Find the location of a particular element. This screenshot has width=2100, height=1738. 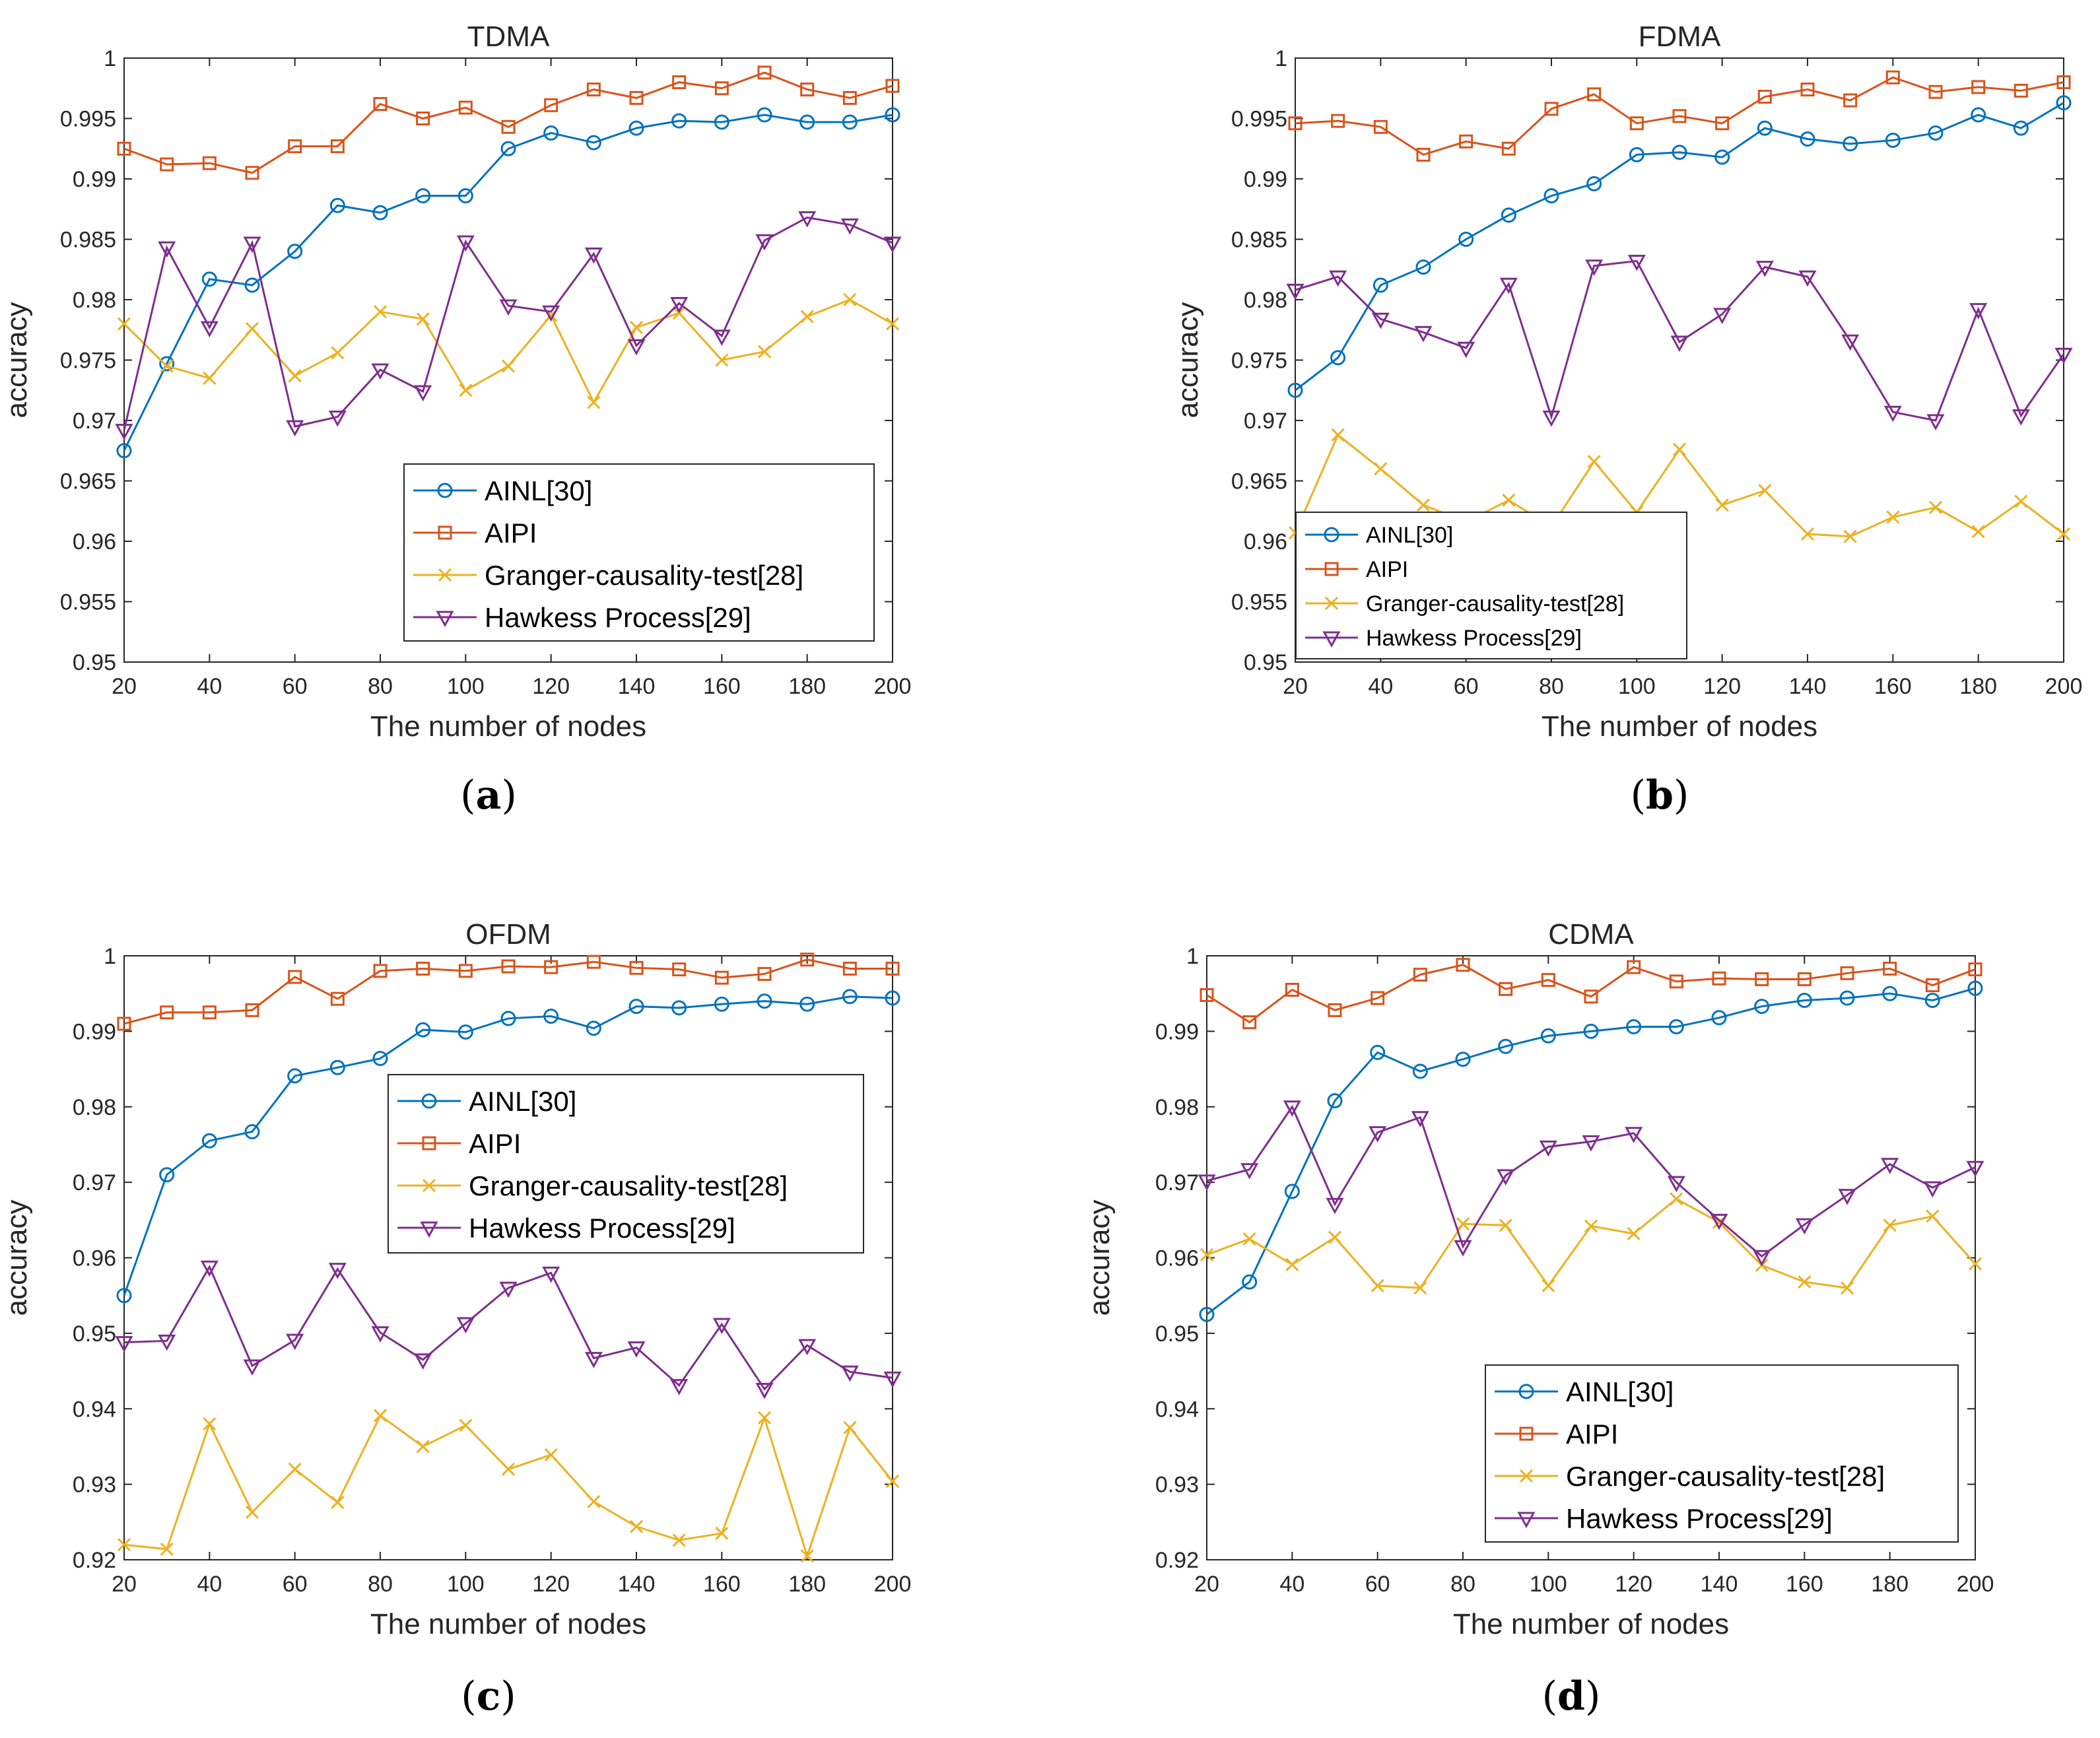

x-tick-label: 140 is located at coordinates (637, 686).